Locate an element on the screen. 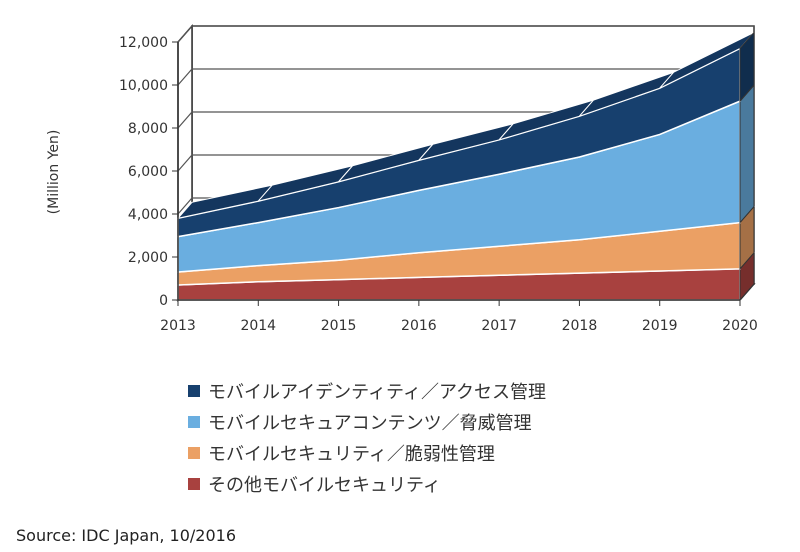 The image size is (800, 552). y-tick-label: 4,000 is located at coordinates (148, 215).